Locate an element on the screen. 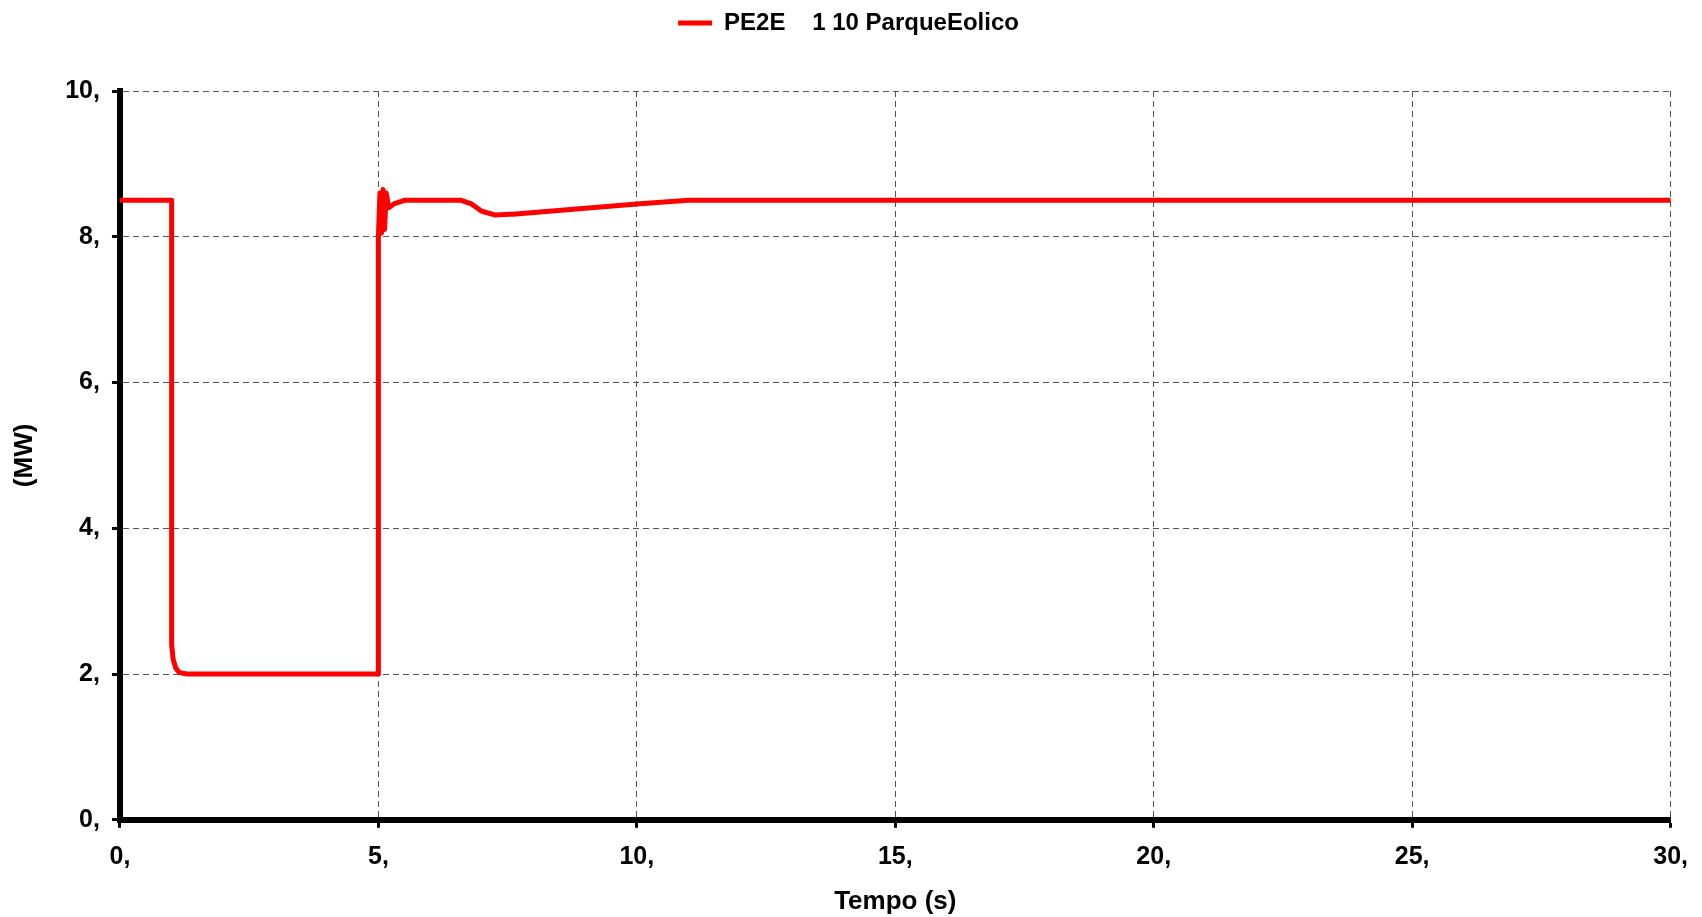 The image size is (1702, 917). y-tick-label: 10, is located at coordinates (82, 88).